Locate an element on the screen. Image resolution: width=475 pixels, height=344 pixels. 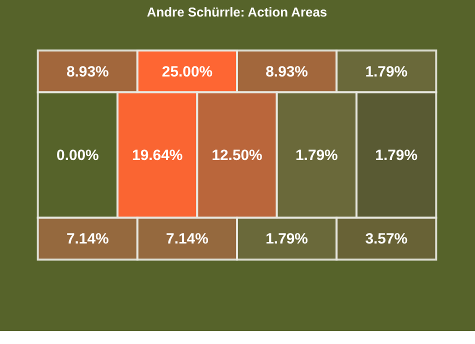
text: Andre Schürrle: Action Areas is located at coordinates (237, 12).